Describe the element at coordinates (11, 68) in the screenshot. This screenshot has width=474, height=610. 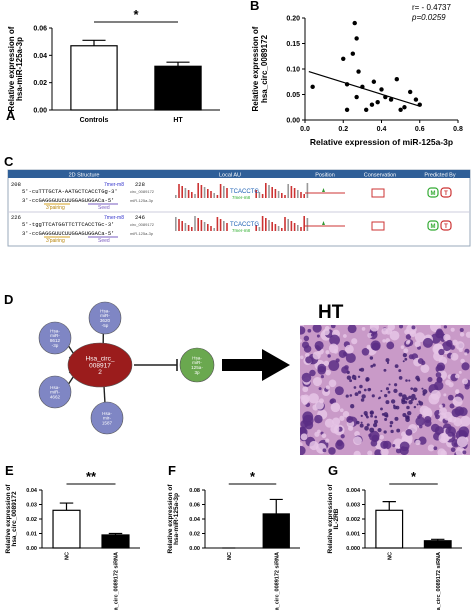
I see `y-axis-label: Relative expression of` at that location.